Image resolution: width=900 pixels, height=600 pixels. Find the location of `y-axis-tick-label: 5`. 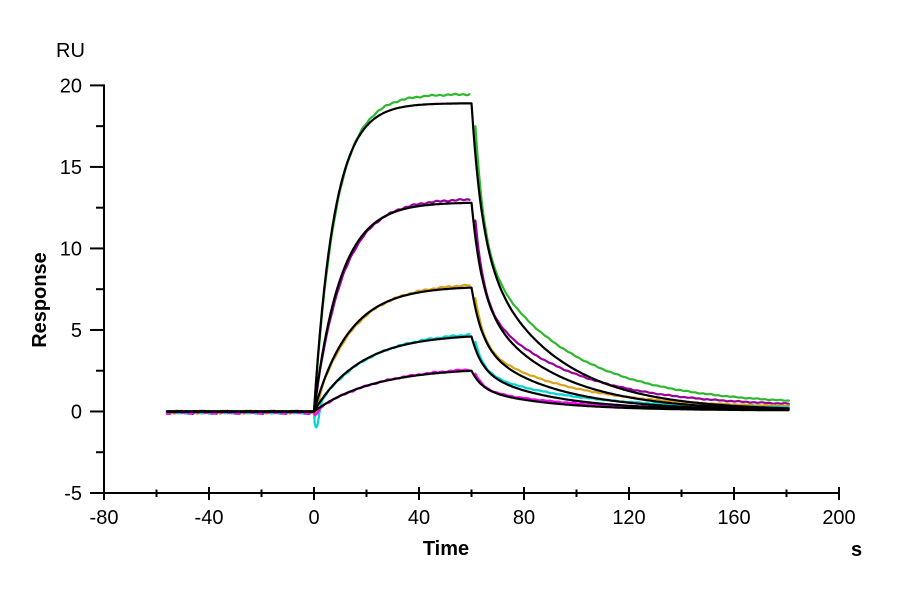

y-axis-tick-label: 5 is located at coordinates (76, 331).